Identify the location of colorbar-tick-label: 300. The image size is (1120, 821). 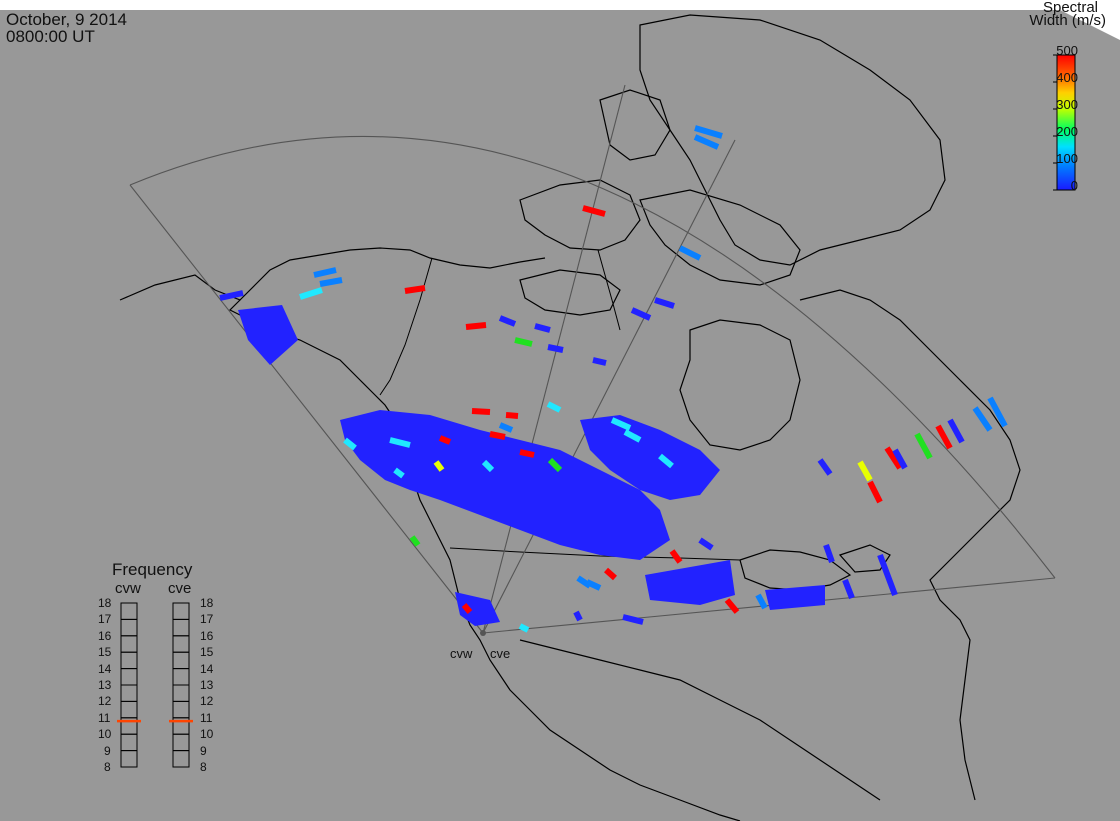
(1067, 104).